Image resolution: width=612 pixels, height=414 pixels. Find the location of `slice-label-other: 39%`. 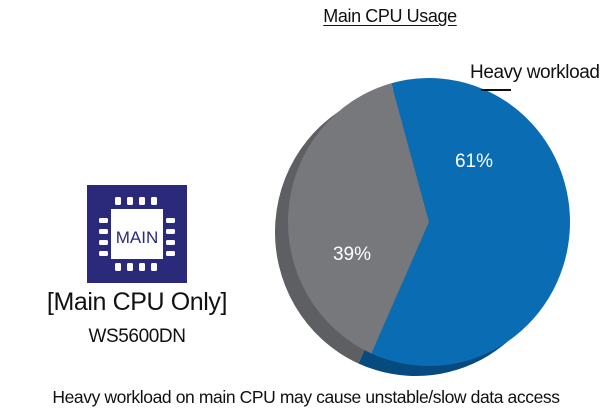

slice-label-other: 39% is located at coordinates (352, 254).